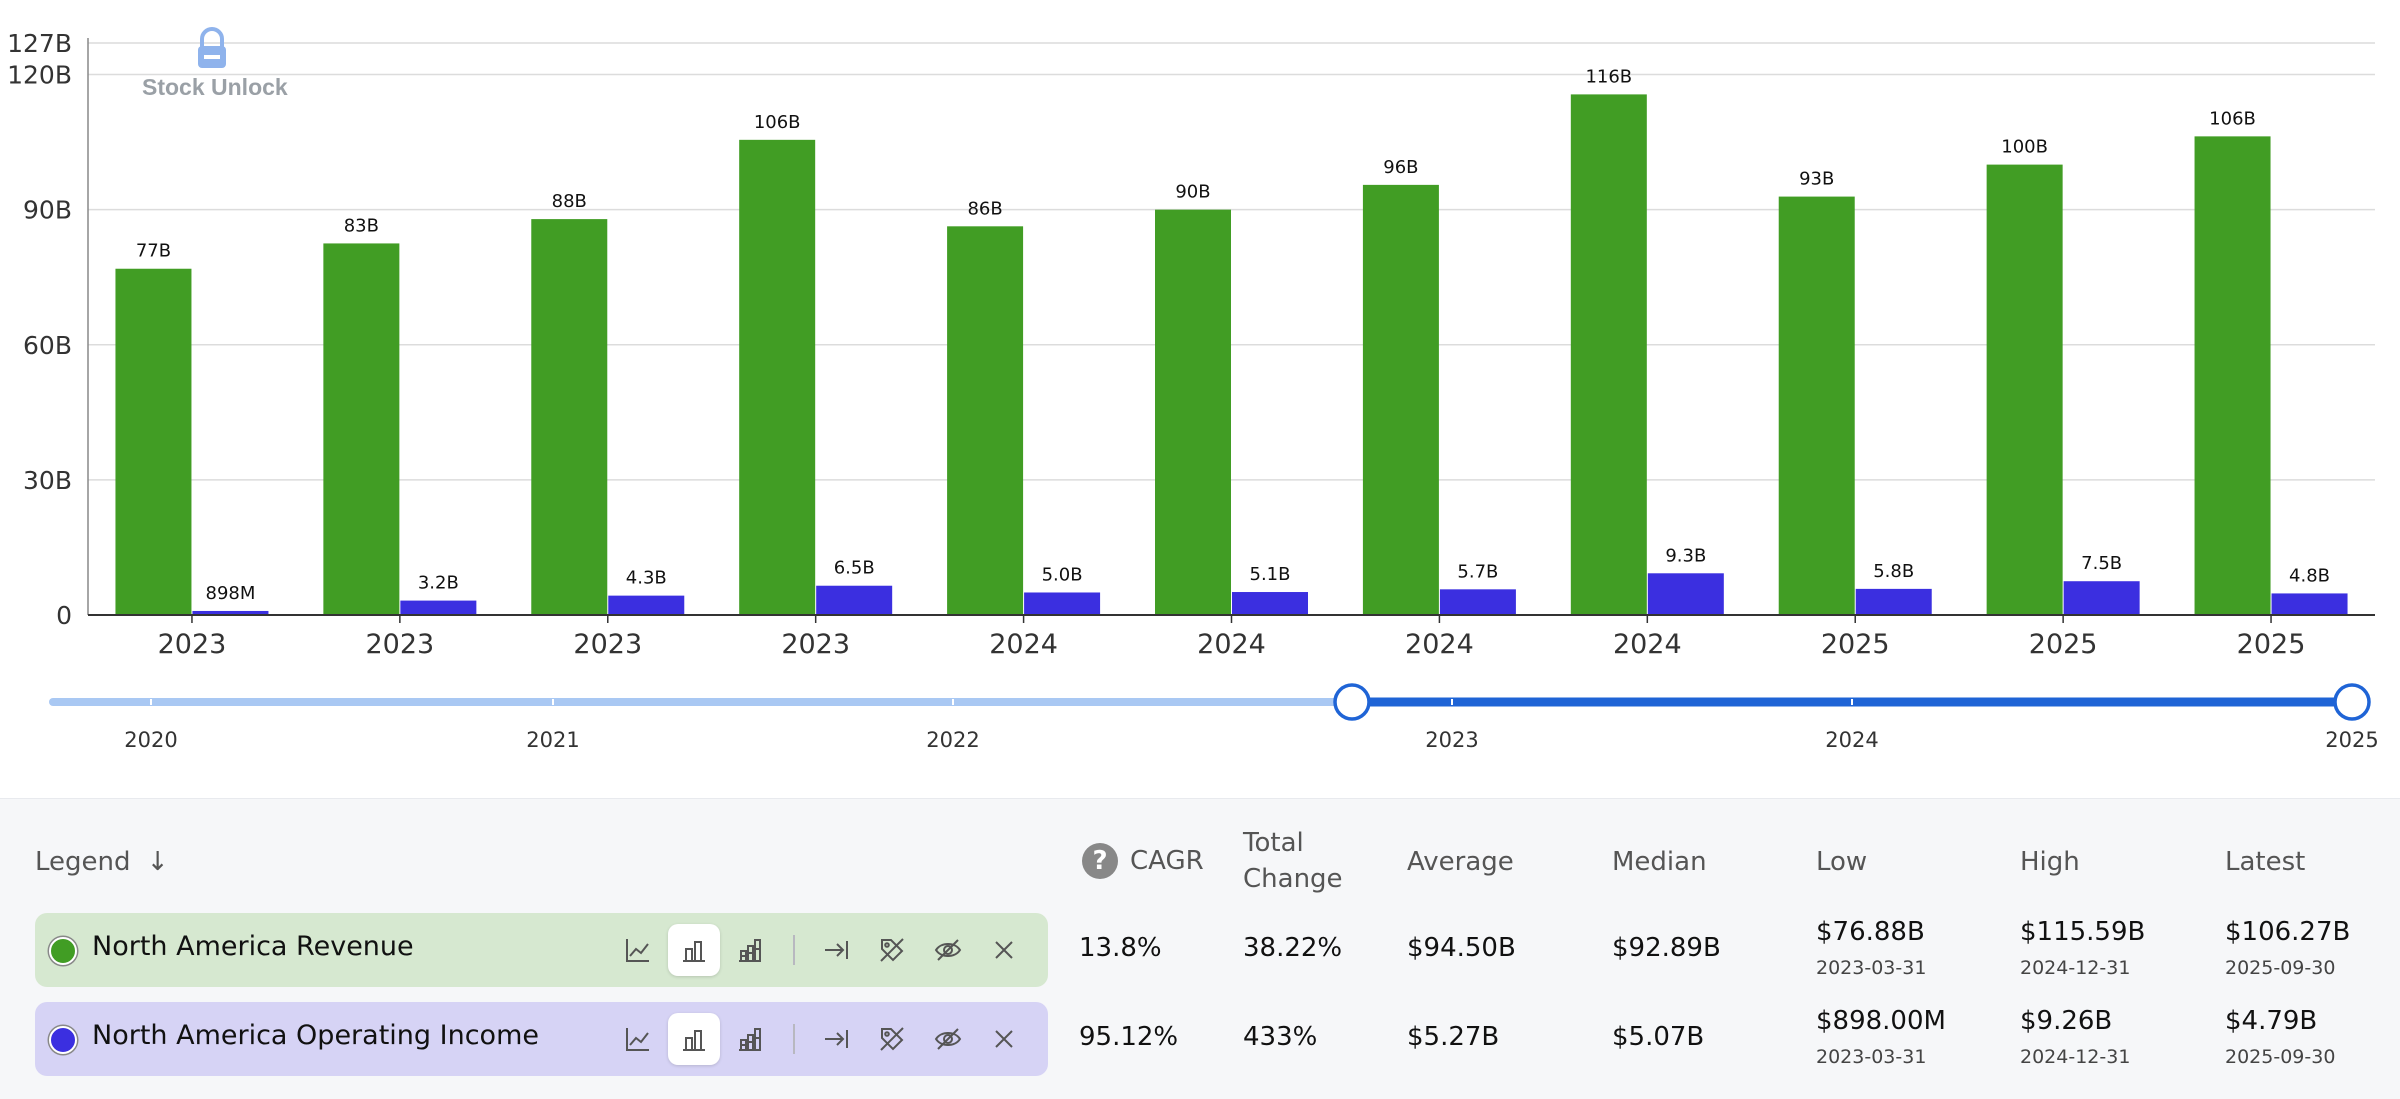 Image resolution: width=2400 pixels, height=1099 pixels. What do you see at coordinates (1871, 1057) in the screenshot?
I see `low-date: 2023-03-31` at bounding box center [1871, 1057].